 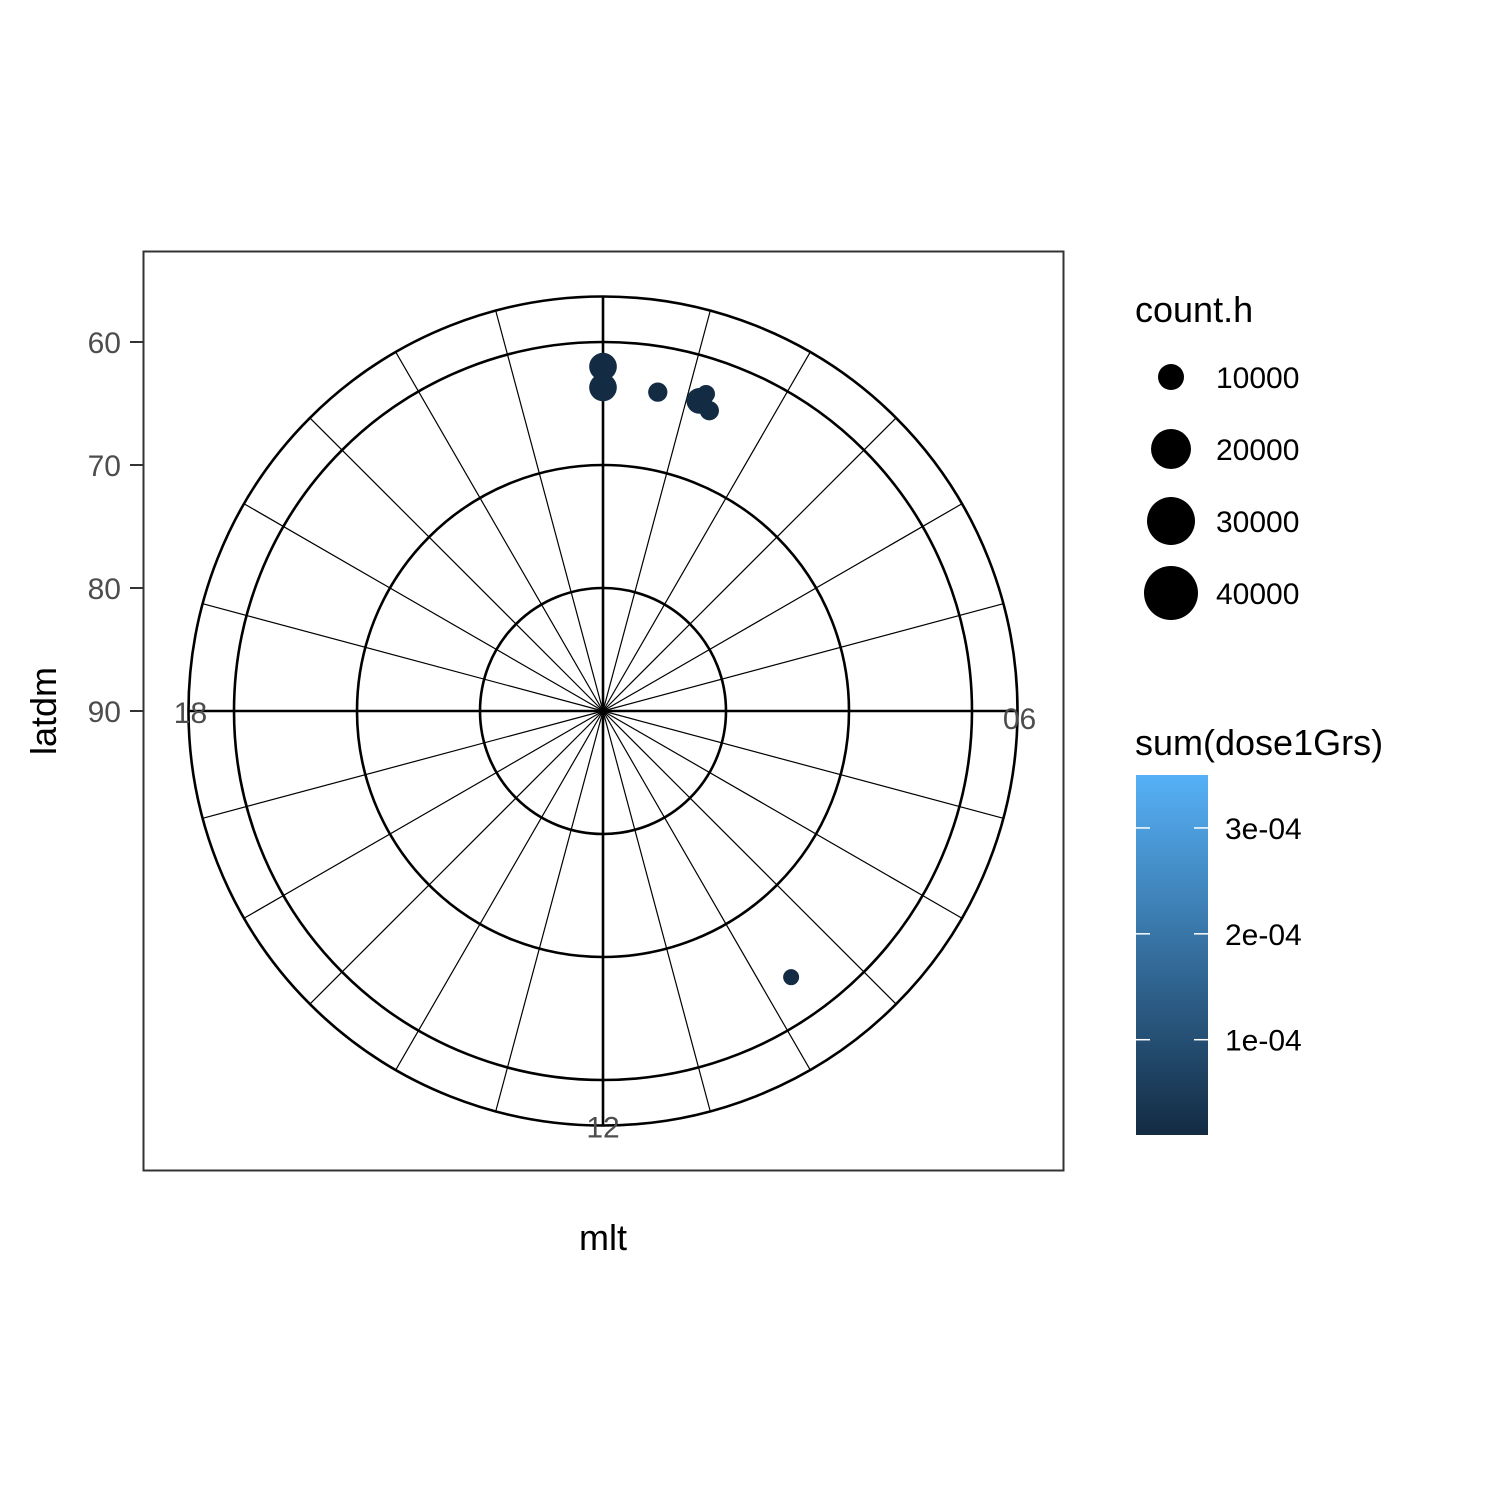 What do you see at coordinates (603, 1237) in the screenshot?
I see `x-axis-title: mlt` at bounding box center [603, 1237].